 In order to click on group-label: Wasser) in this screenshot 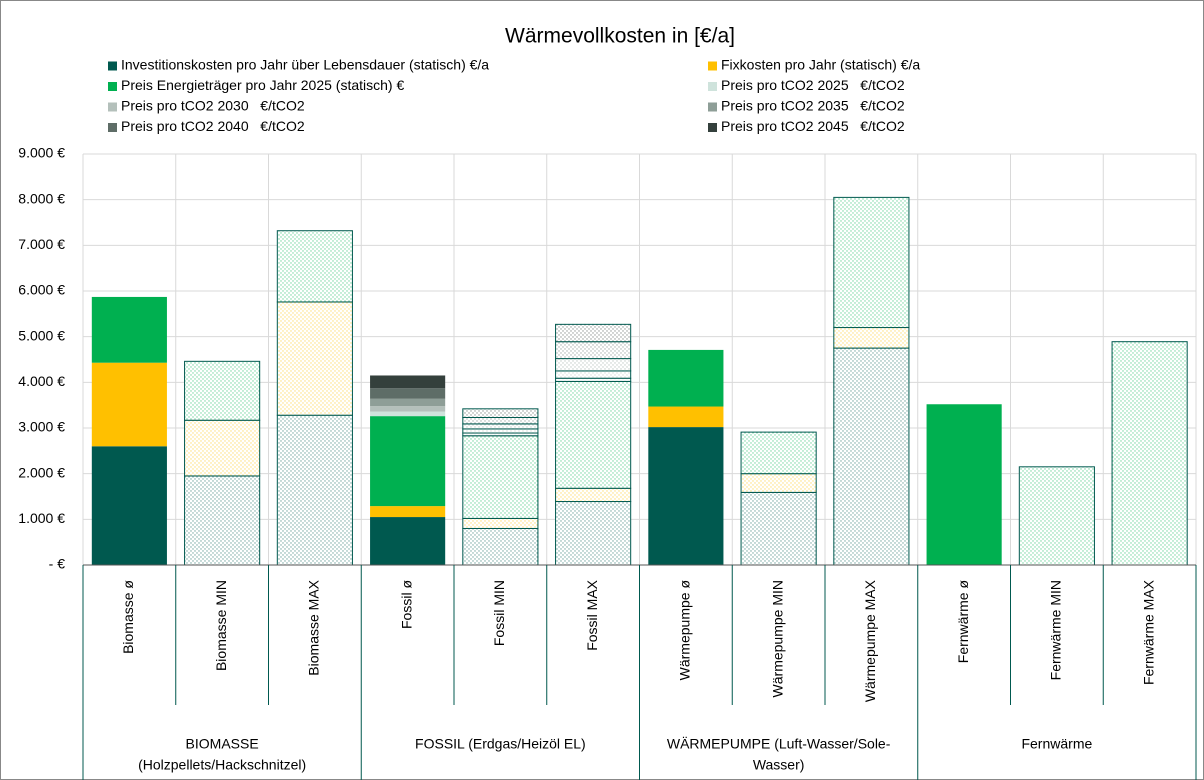, I will do `click(779, 765)`.